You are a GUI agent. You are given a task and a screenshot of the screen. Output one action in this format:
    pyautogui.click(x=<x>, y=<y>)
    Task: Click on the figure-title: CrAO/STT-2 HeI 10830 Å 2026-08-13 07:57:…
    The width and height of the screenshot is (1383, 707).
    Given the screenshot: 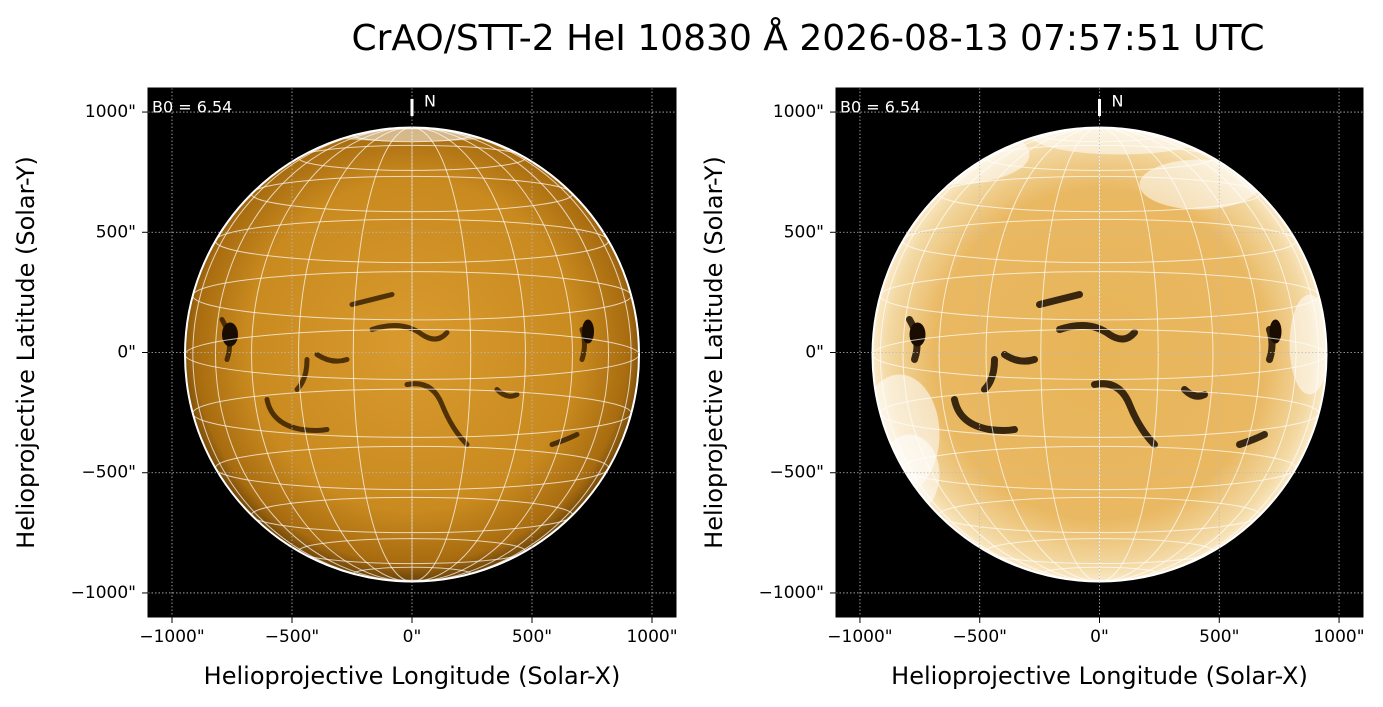 What is the action you would take?
    pyautogui.click(x=807, y=37)
    